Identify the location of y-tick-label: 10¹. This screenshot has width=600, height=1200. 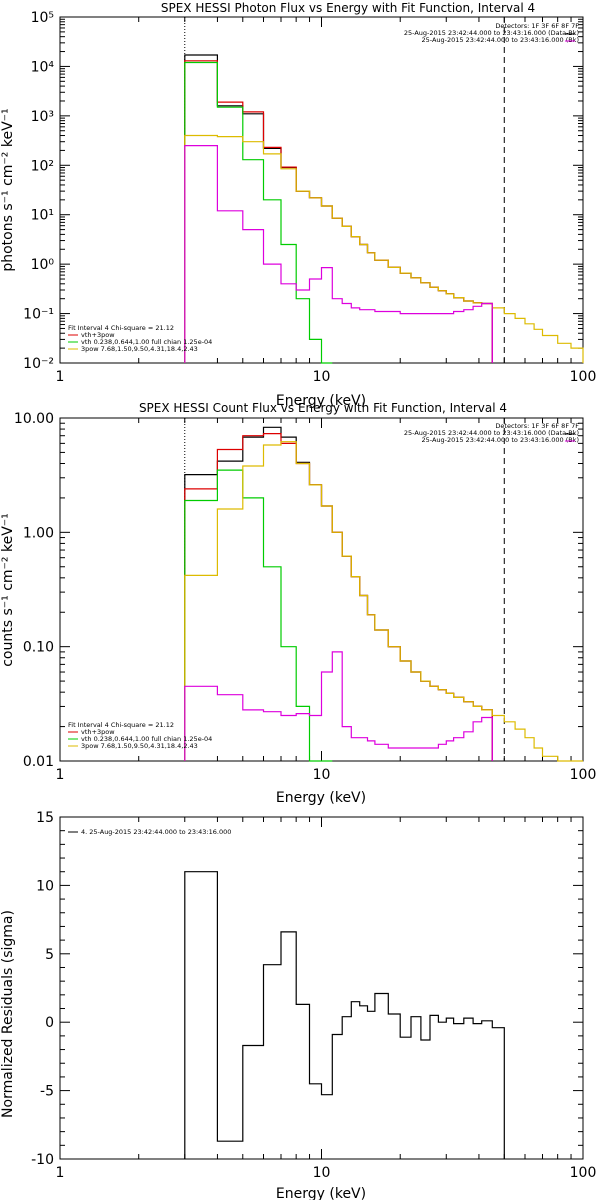
(42, 216).